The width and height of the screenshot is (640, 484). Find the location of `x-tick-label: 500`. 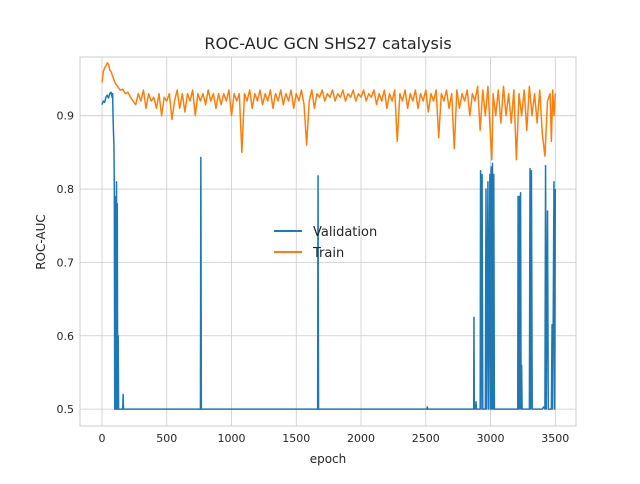

x-tick-label: 500 is located at coordinates (166, 438).